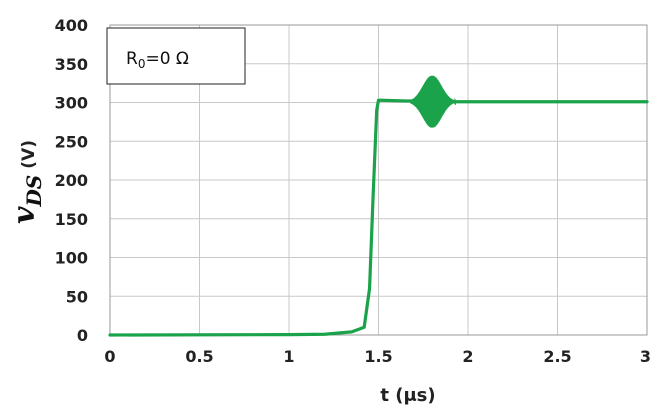 The width and height of the screenshot is (657, 408). I want to click on y-axis-symbol: v, so click(24, 215).